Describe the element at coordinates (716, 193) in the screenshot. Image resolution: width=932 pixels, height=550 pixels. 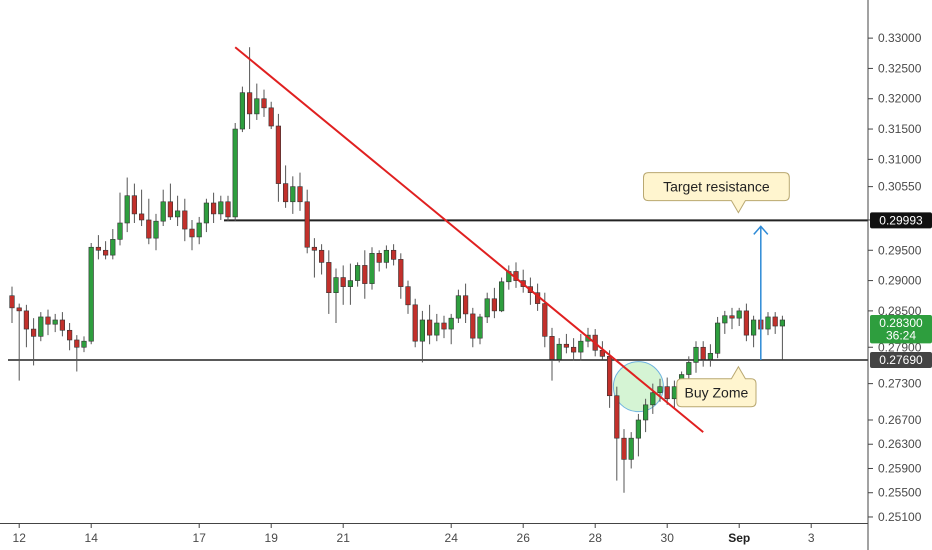
I see `target-resistance-callout: Target resistance` at that location.